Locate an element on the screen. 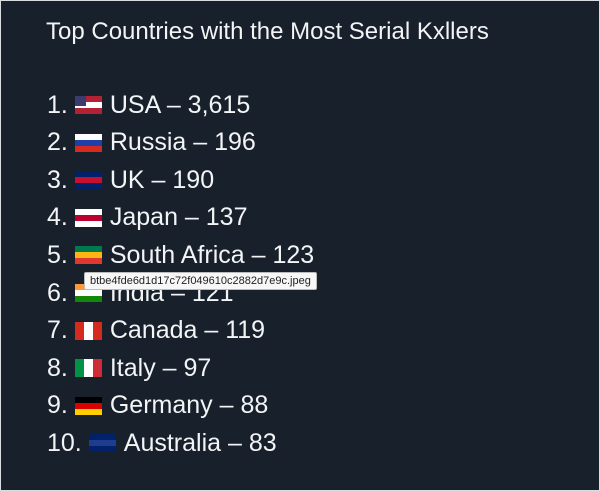  country-count: Australia – 83 is located at coordinates (200, 442).